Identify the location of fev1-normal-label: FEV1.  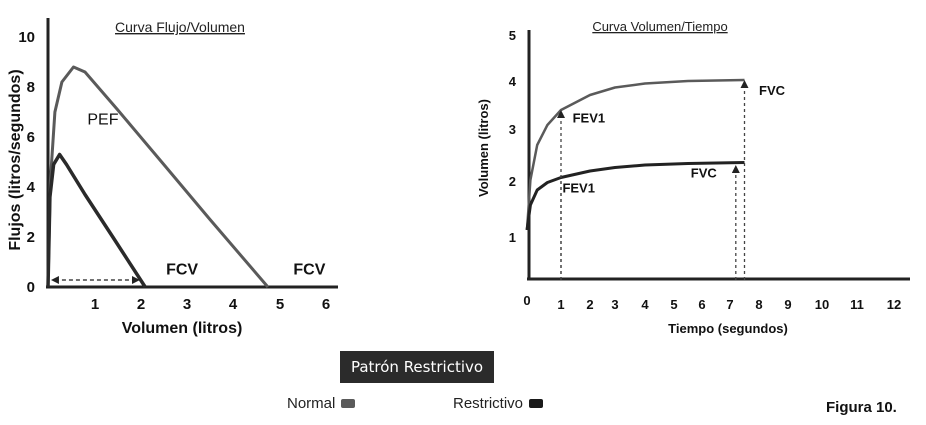
(589, 118).